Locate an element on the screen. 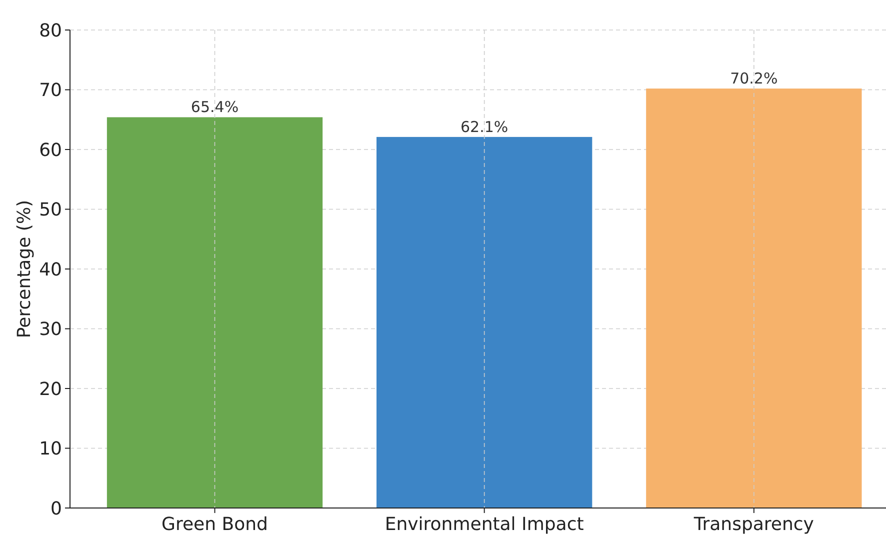 The image size is (886, 538). data-label: 65.4% is located at coordinates (214, 107).